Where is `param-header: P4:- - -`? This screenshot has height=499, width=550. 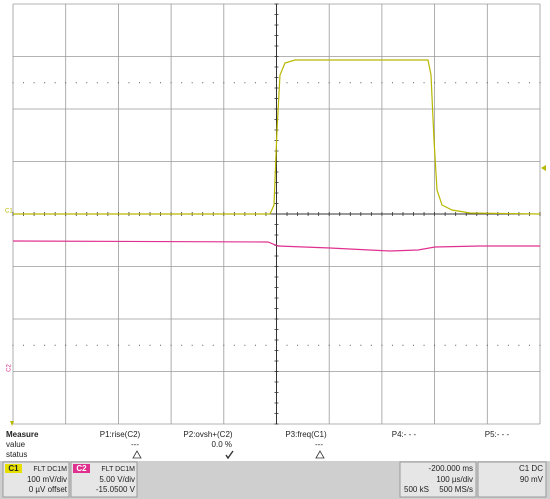 param-header: P4:- - - is located at coordinates (404, 434).